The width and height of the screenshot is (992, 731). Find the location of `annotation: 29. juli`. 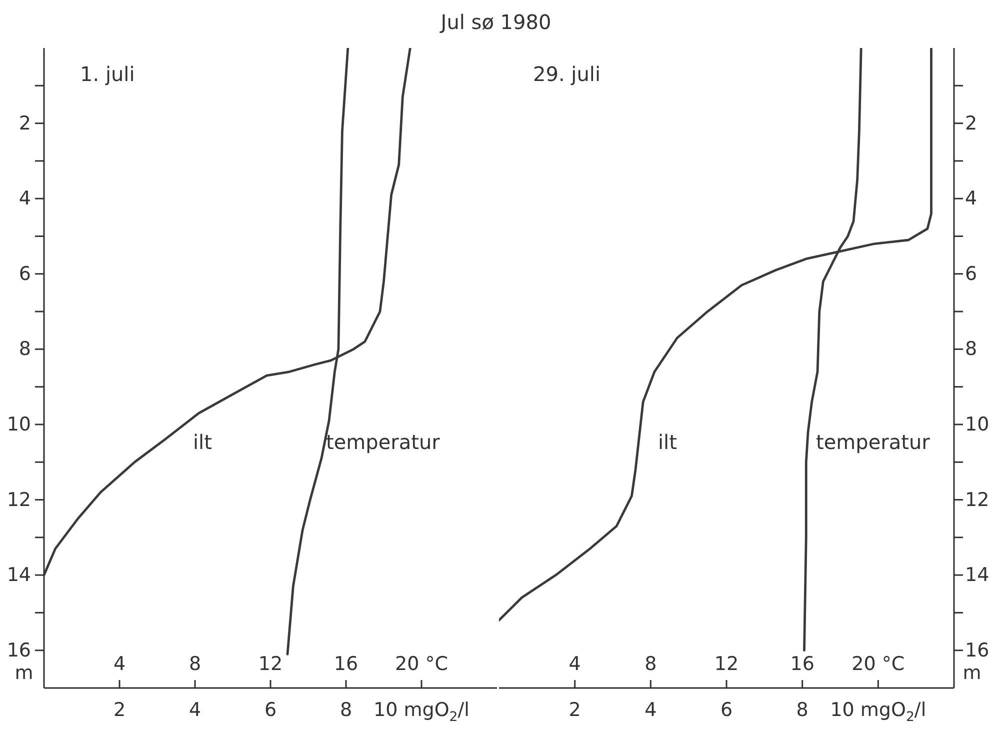

annotation: 29. juli is located at coordinates (567, 74).